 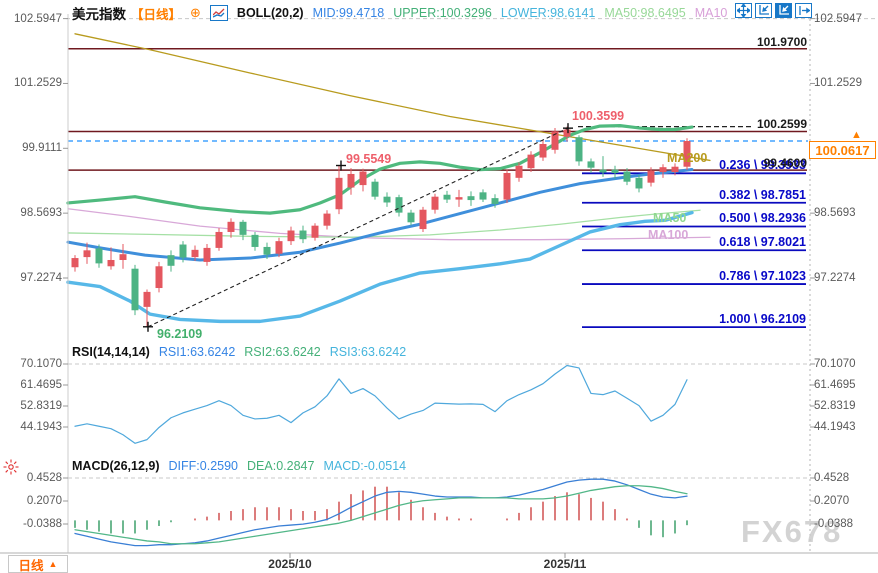 What do you see at coordinates (598, 116) in the screenshot?
I see `annotation-100.3599: 100.3599` at bounding box center [598, 116].